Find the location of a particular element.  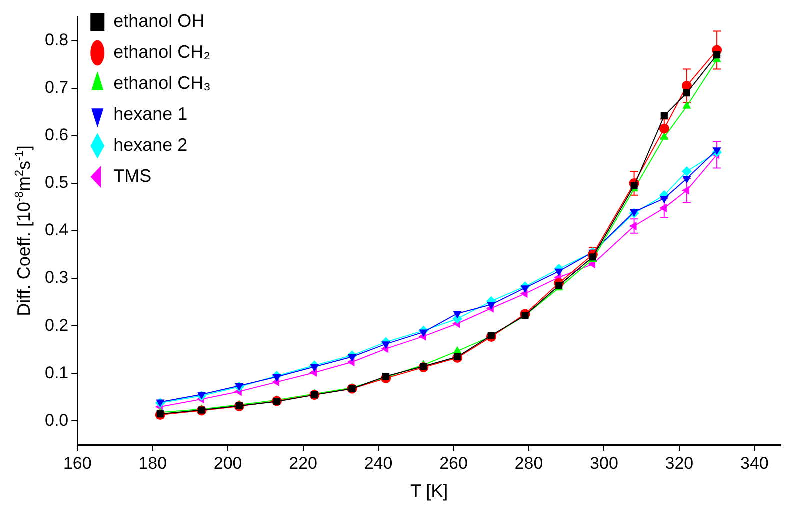

y-tick-label: 0.2 is located at coordinates (56, 325).